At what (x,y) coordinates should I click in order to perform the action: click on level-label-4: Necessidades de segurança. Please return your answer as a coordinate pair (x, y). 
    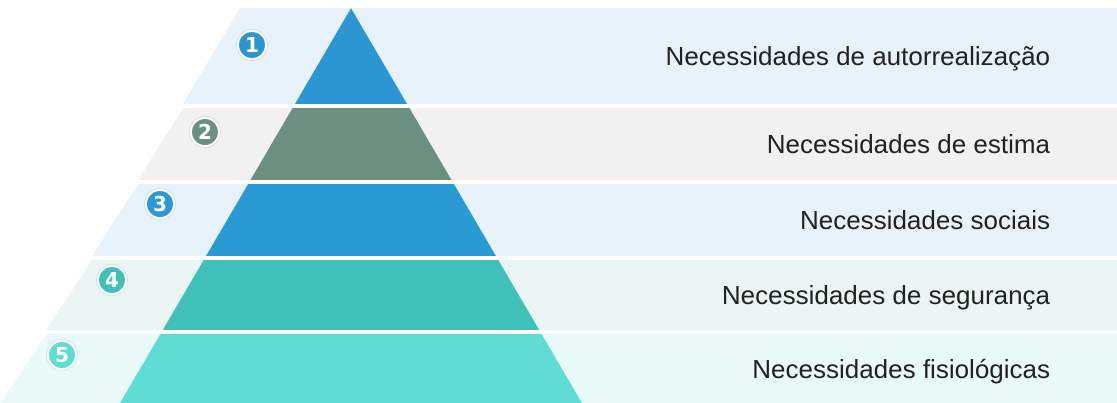
    Looking at the image, I should click on (885, 295).